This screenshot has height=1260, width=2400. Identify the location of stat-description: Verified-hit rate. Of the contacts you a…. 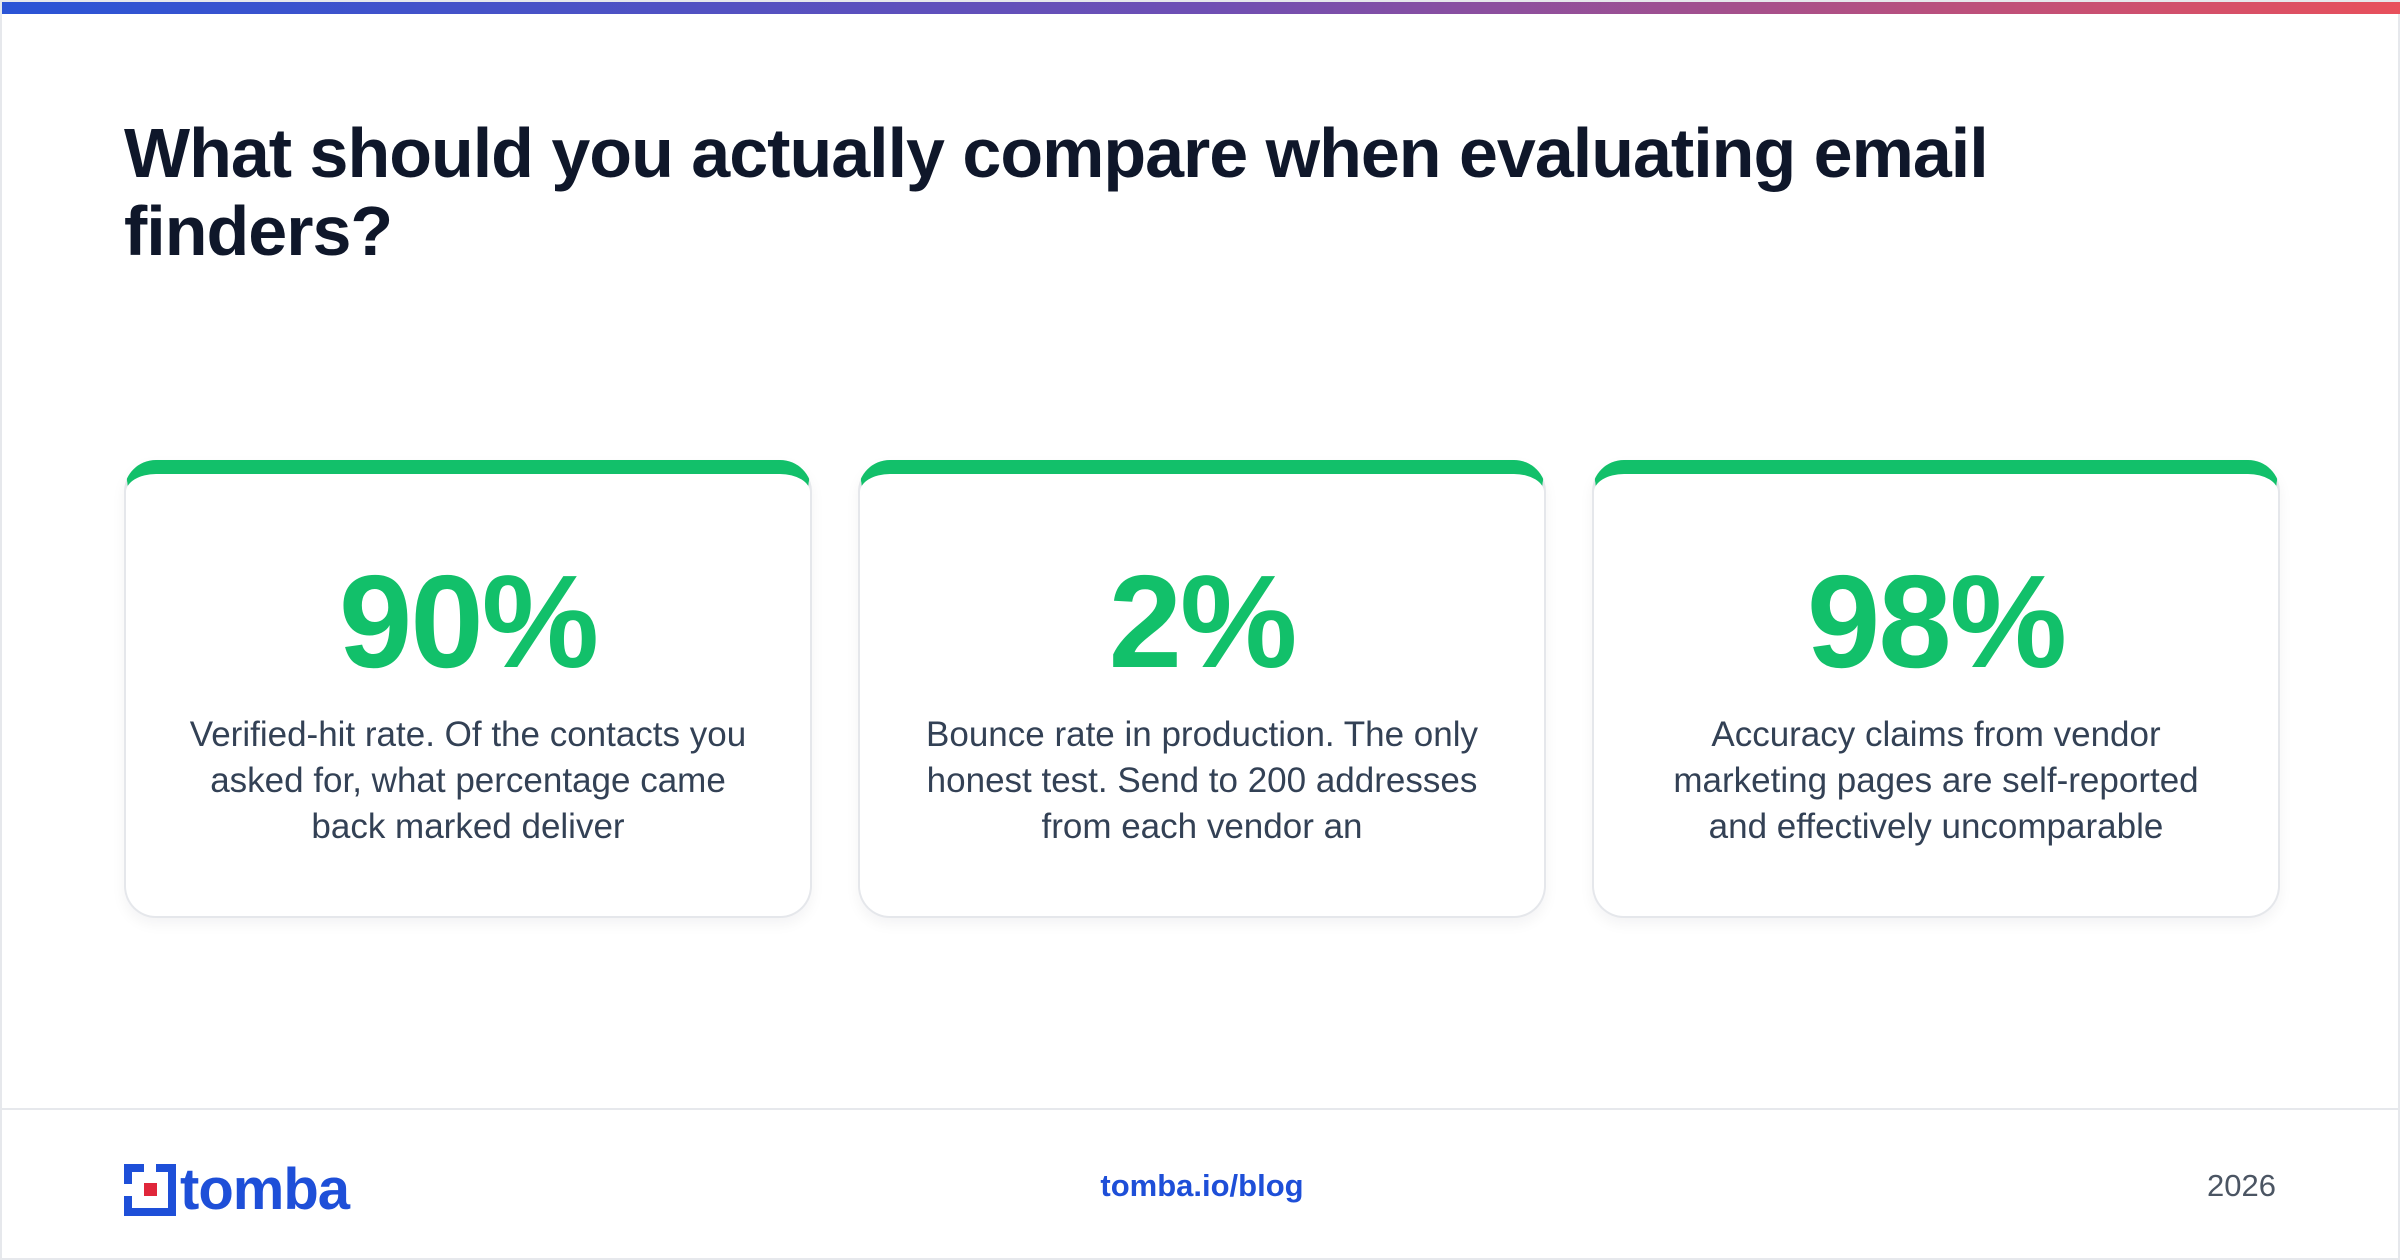
(468, 780).